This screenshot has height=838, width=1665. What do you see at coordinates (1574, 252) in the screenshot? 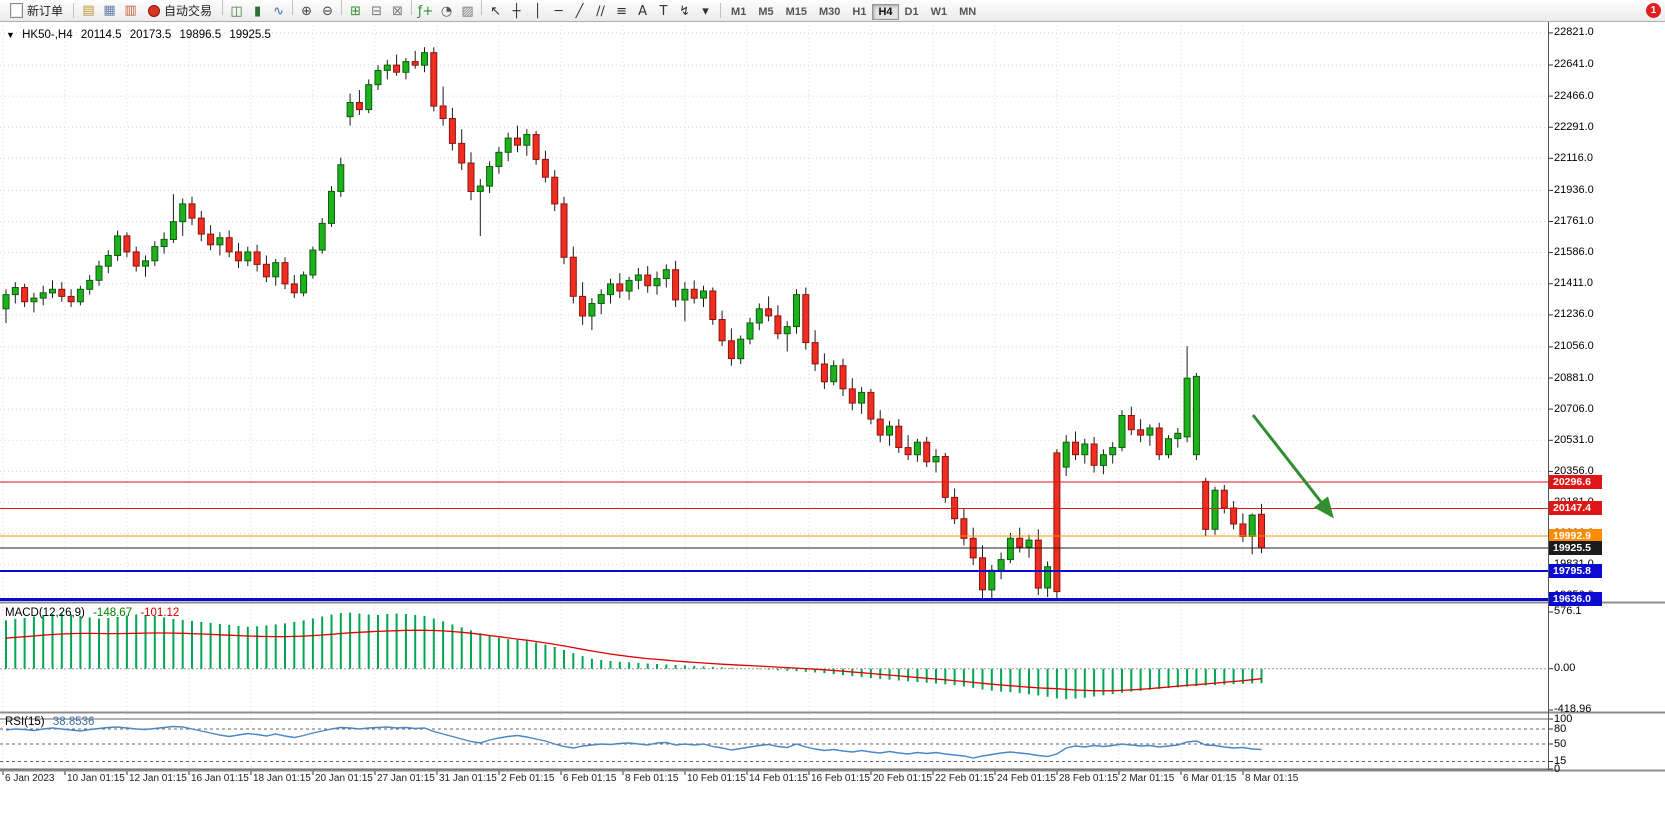
I see `price-scale-label: 21586.0` at bounding box center [1574, 252].